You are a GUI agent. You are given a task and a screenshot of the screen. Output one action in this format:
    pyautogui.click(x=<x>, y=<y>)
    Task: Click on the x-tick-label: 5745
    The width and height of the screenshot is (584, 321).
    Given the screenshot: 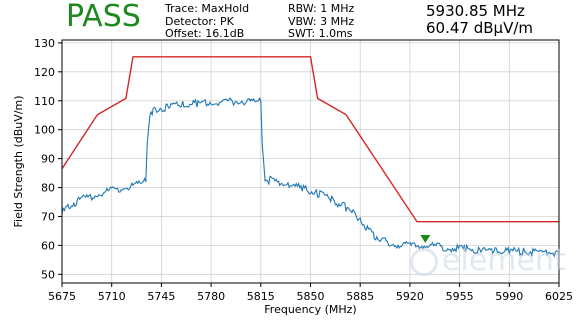 What is the action you would take?
    pyautogui.click(x=161, y=296)
    